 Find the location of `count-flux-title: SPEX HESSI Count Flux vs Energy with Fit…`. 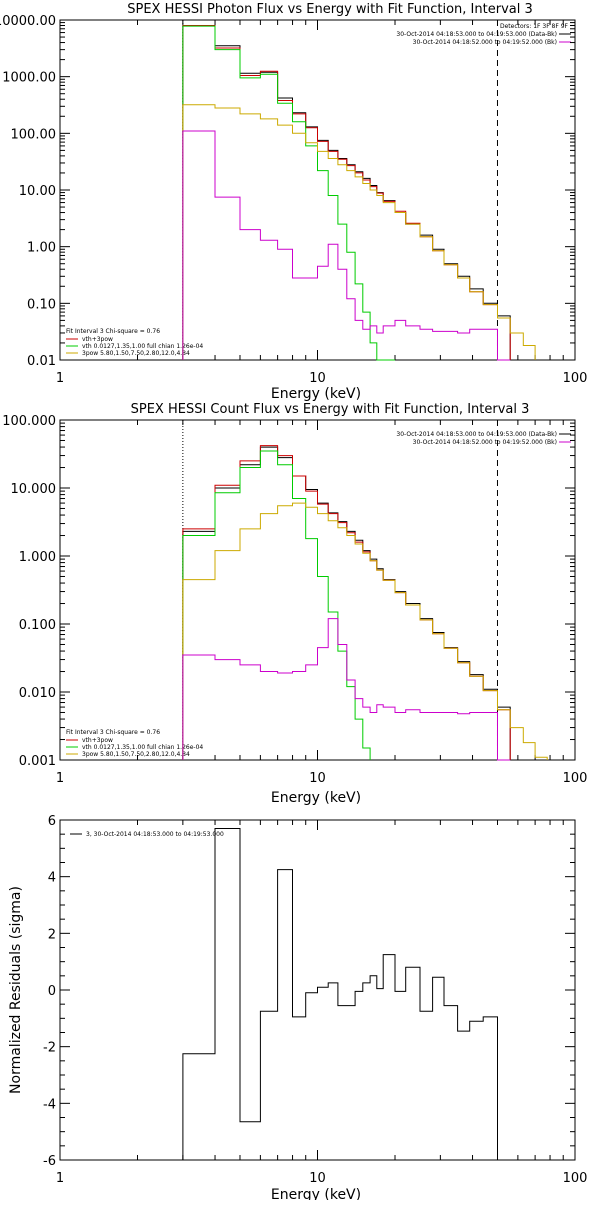

count-flux-title: SPEX HESSI Count Flux vs Energy with Fit… is located at coordinates (330, 409).